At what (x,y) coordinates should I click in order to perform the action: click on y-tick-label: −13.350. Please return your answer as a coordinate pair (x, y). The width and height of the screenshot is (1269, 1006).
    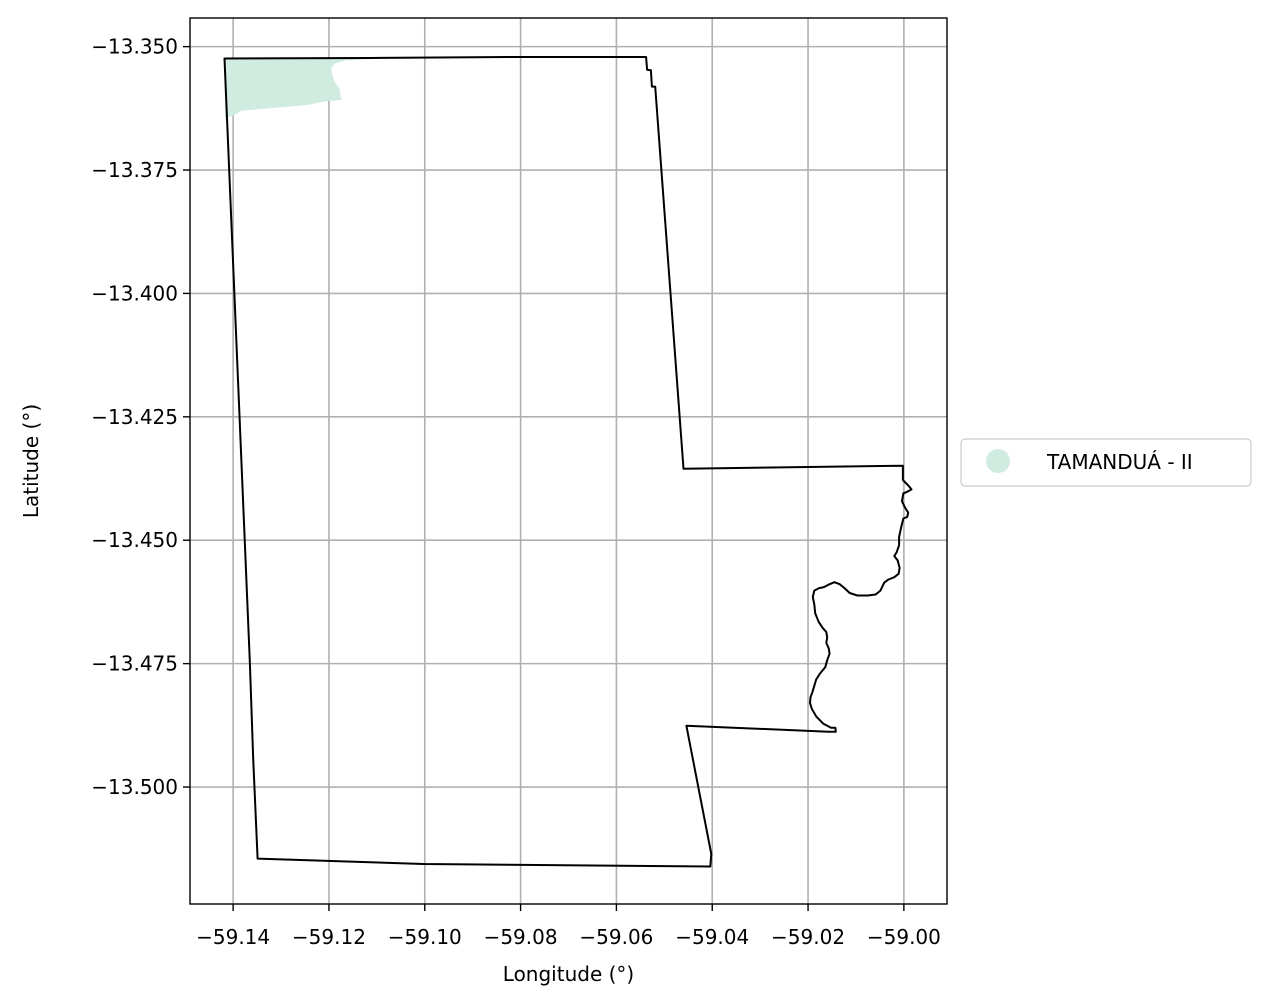
    Looking at the image, I should click on (134, 47).